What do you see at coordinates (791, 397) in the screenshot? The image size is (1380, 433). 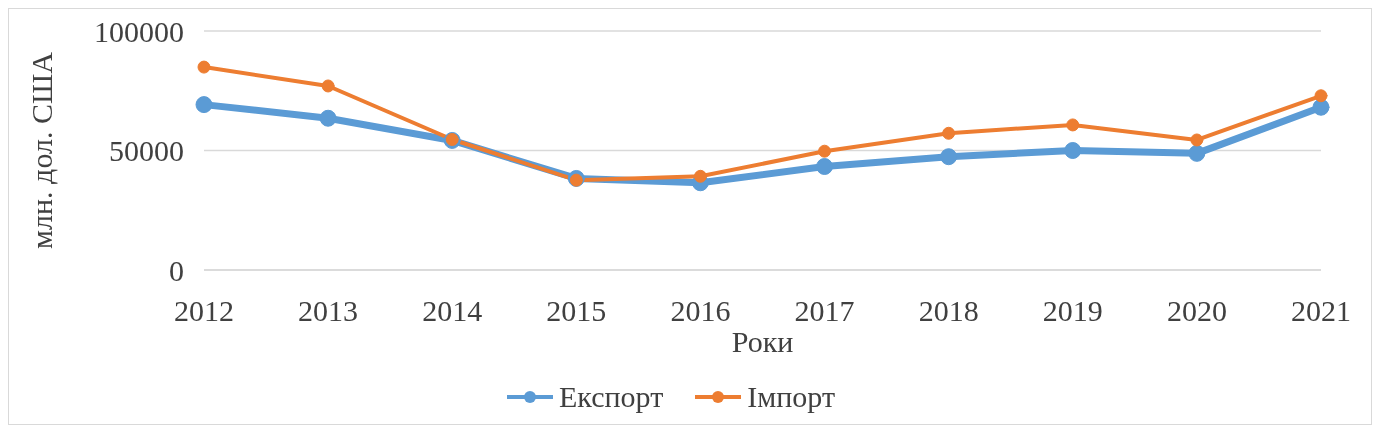 I see `legend-label: Імпорт` at bounding box center [791, 397].